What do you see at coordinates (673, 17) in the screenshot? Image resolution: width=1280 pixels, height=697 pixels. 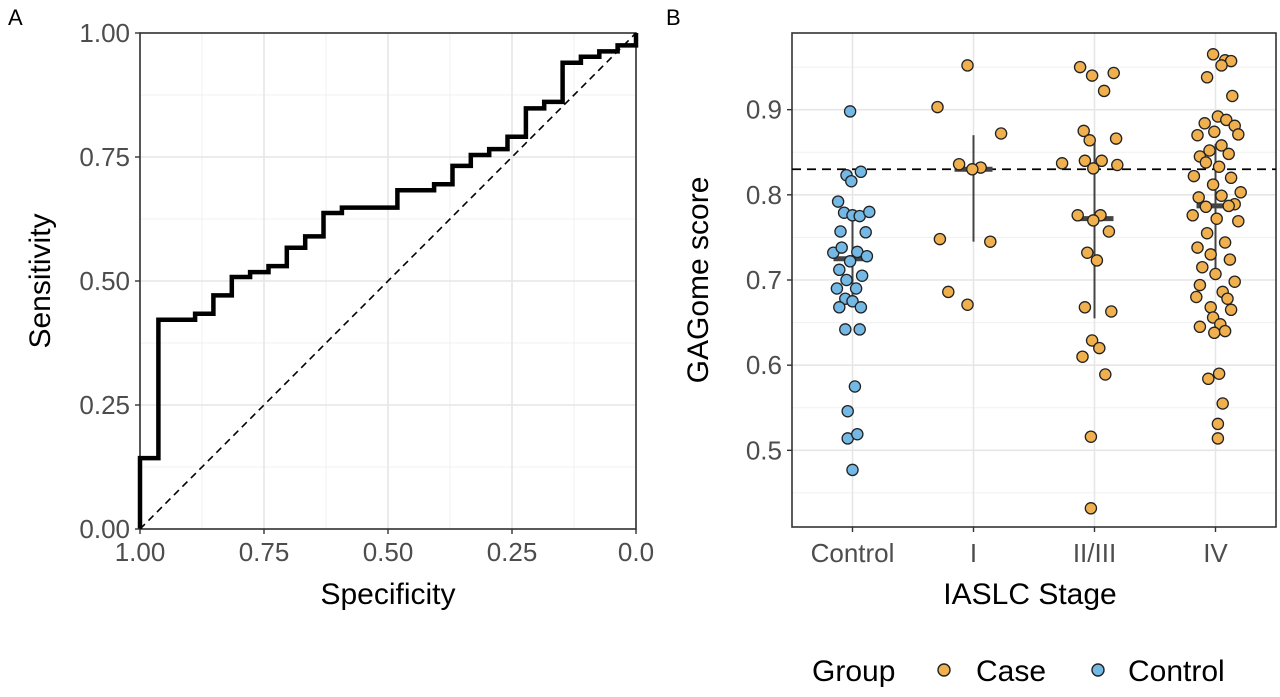 I see `panel-b-label: B` at bounding box center [673, 17].